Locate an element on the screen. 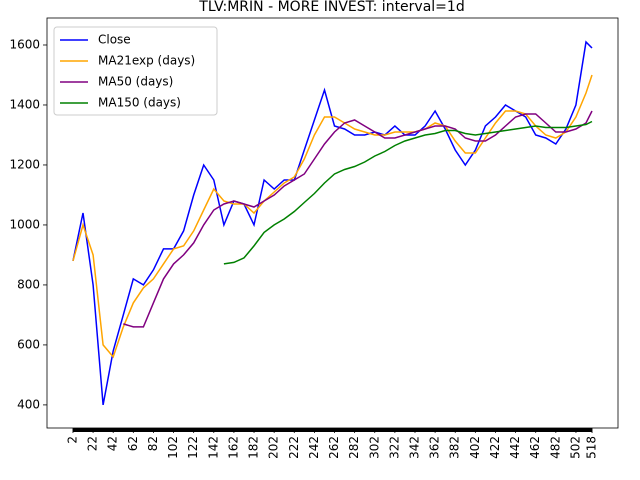 Image resolution: width=640 pixels, height=480 pixels. x-tick-label: 402 is located at coordinates (475, 447).